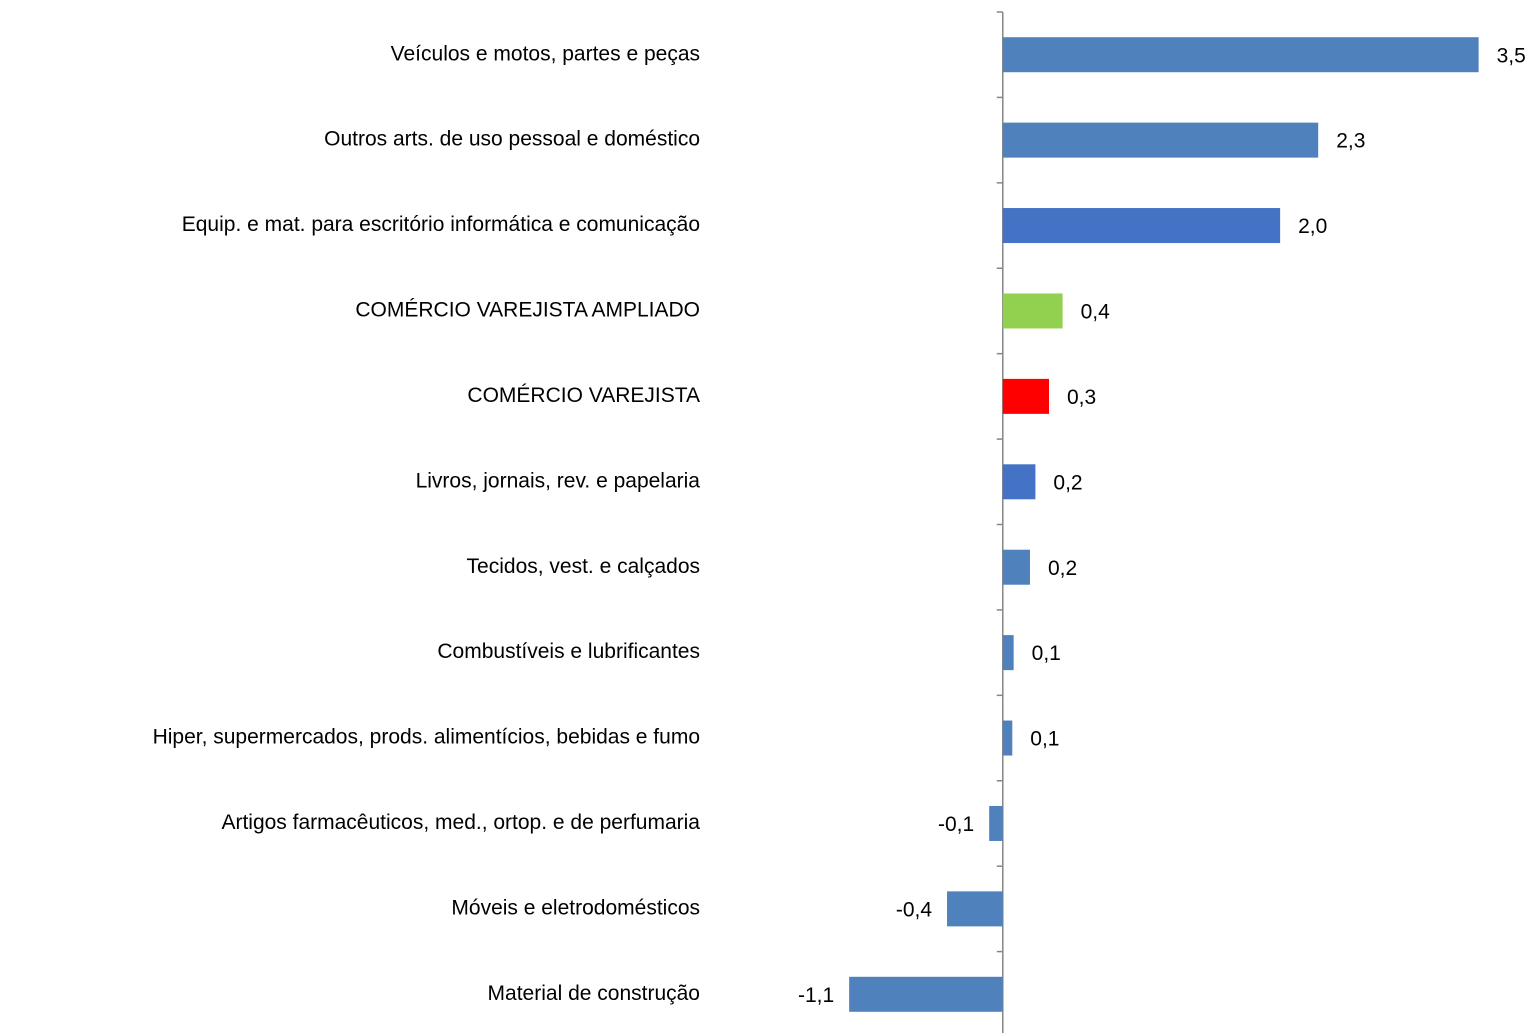 This screenshot has width=1540, height=1033. Describe the element at coordinates (575, 907) in the screenshot. I see `category-label: Móveis e eletrodomésticos` at that location.